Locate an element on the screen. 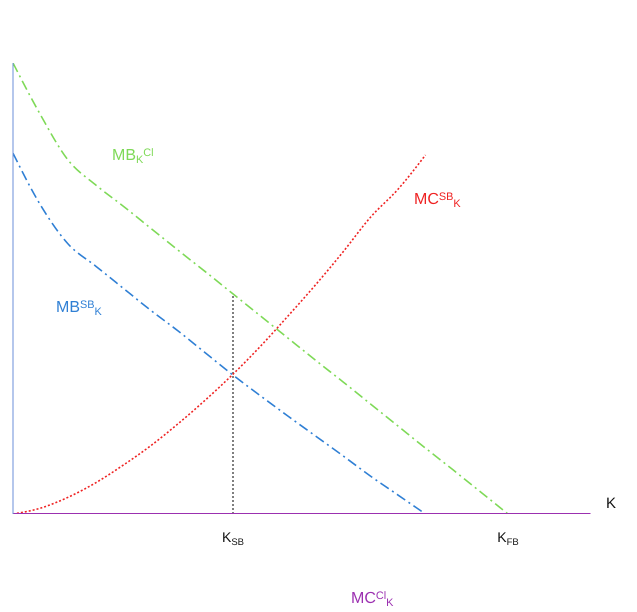  x-tick-label: K$_{SB}$ is located at coordinates (233, 538).